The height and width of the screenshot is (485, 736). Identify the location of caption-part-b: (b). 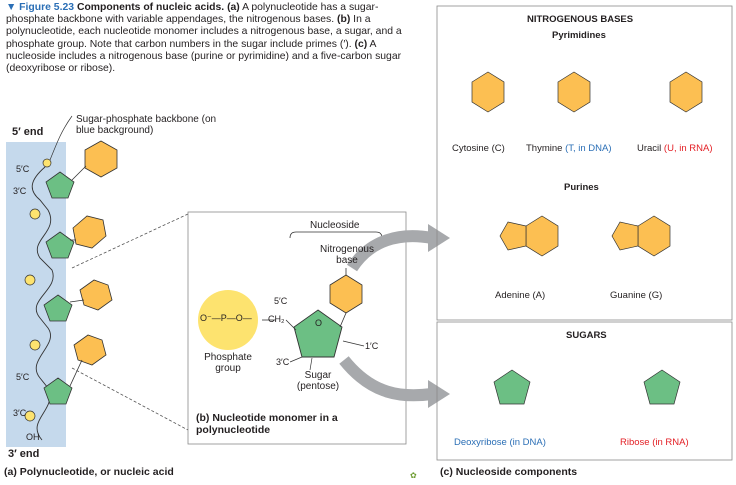
(344, 20).